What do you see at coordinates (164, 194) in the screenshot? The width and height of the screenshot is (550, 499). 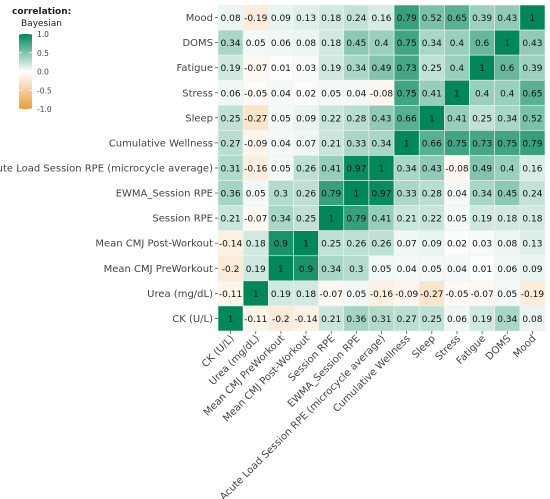 I see `y-label-ewma-session-rpe: EWMA_Session RPE` at bounding box center [164, 194].